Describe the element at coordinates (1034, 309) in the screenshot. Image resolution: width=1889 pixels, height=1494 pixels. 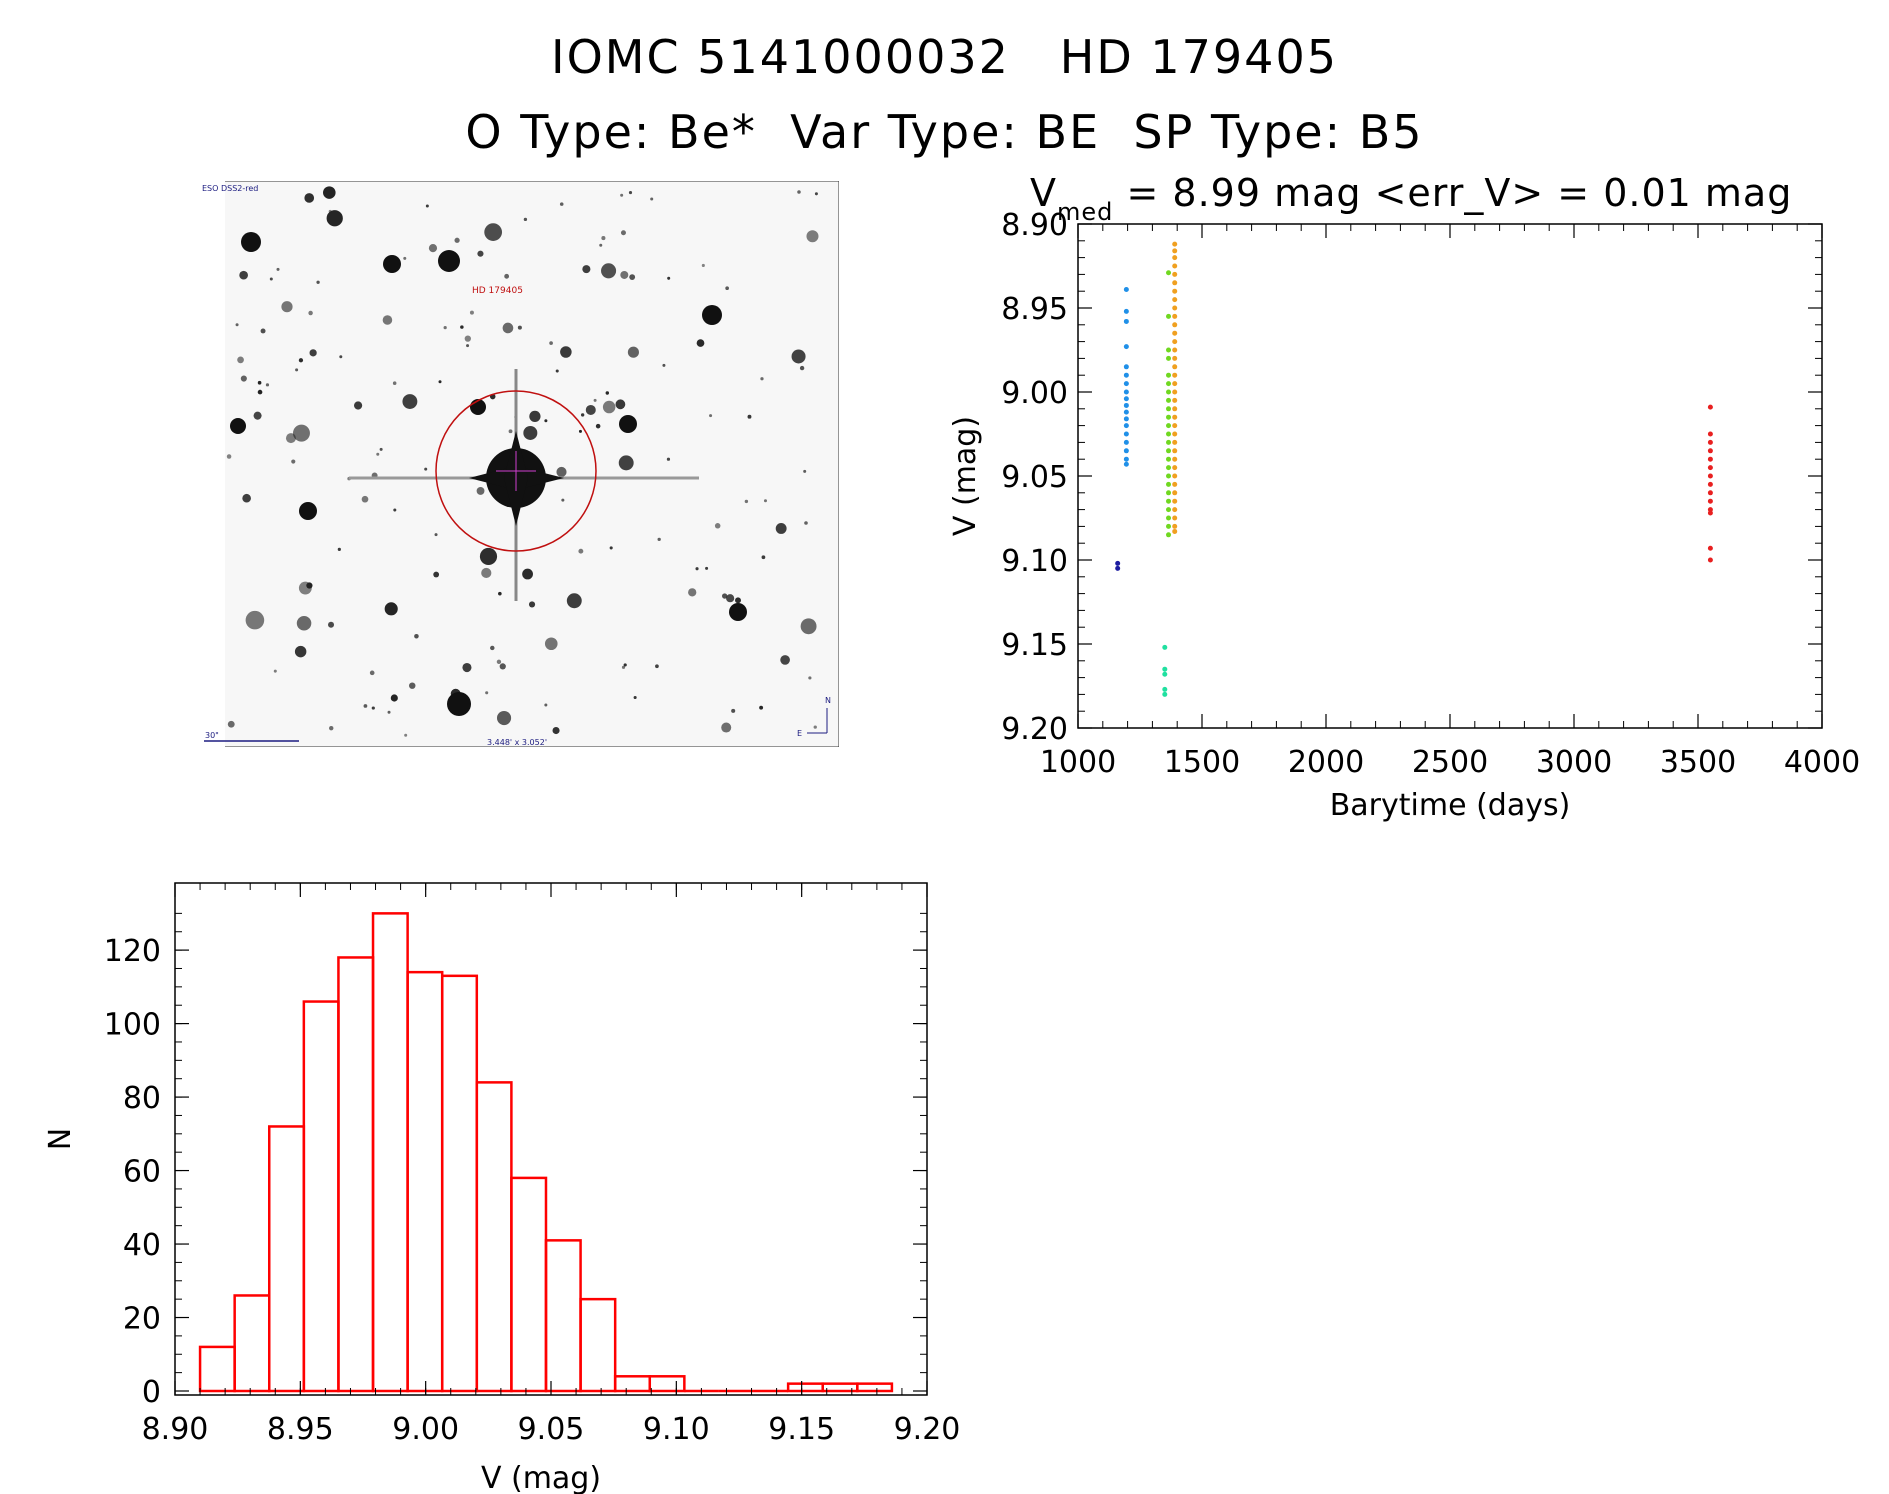
I see `y-tick-label: 8.95` at that location.